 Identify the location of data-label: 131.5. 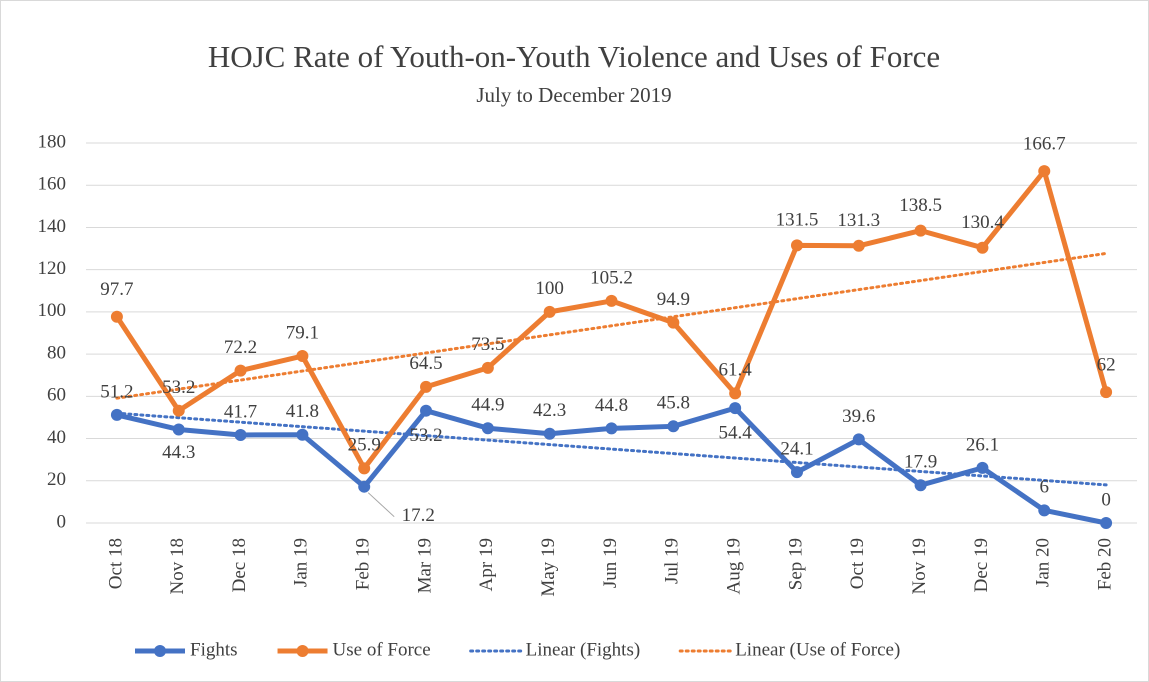
(797, 220).